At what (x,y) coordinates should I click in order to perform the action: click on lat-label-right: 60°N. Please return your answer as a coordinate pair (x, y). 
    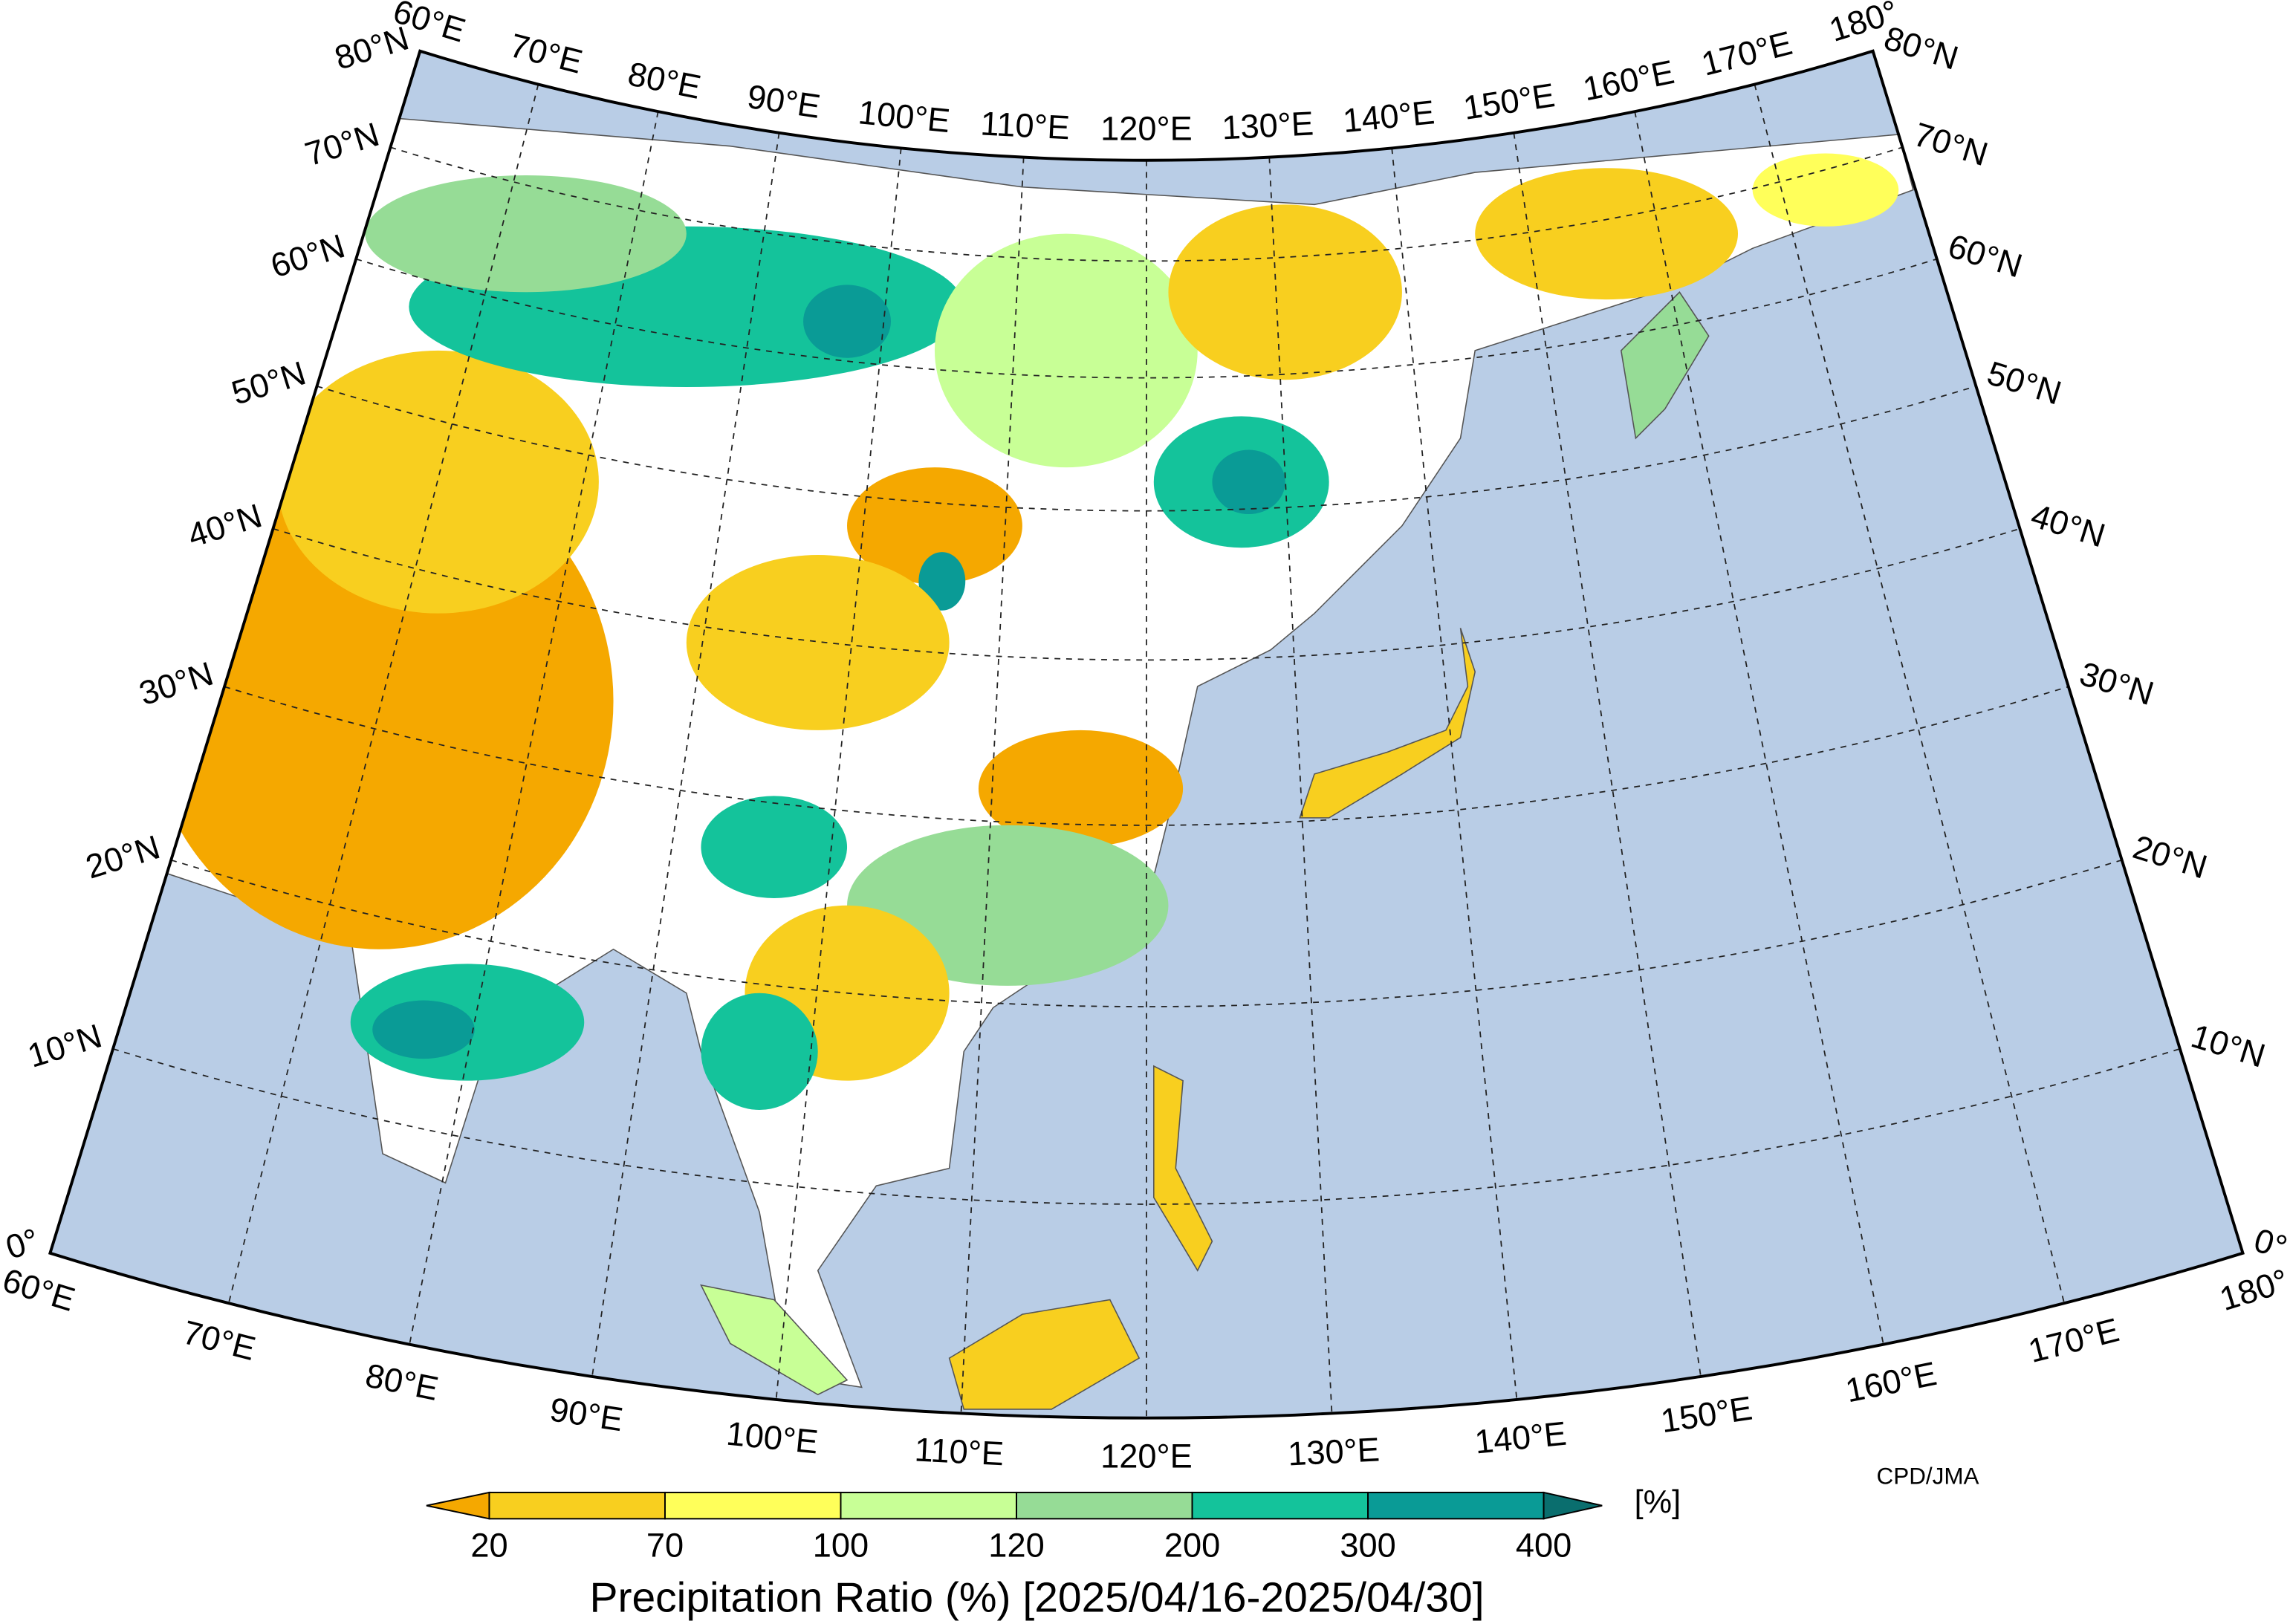
    Looking at the image, I should click on (1986, 256).